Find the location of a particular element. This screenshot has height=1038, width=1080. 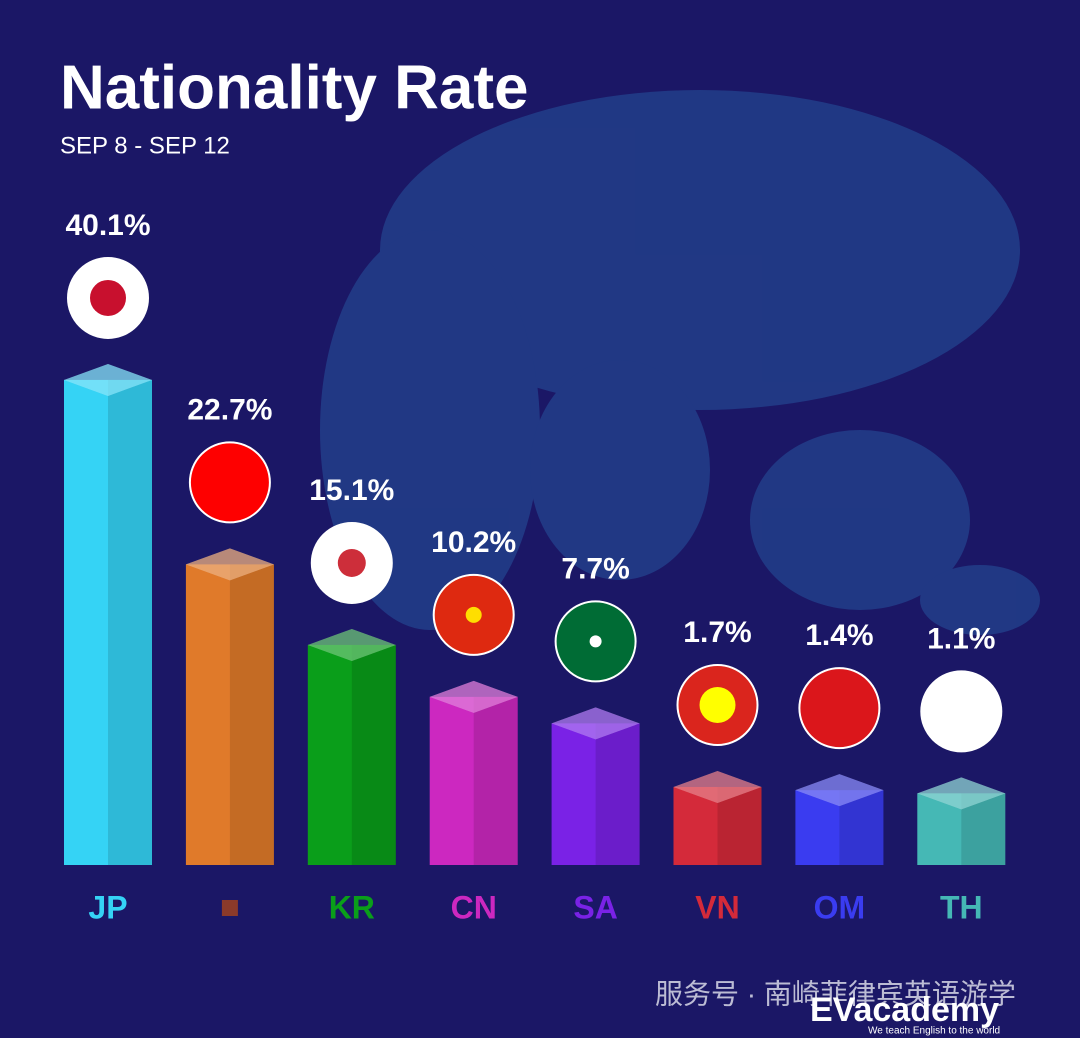

value-label: 10.2% is located at coordinates (473, 542).